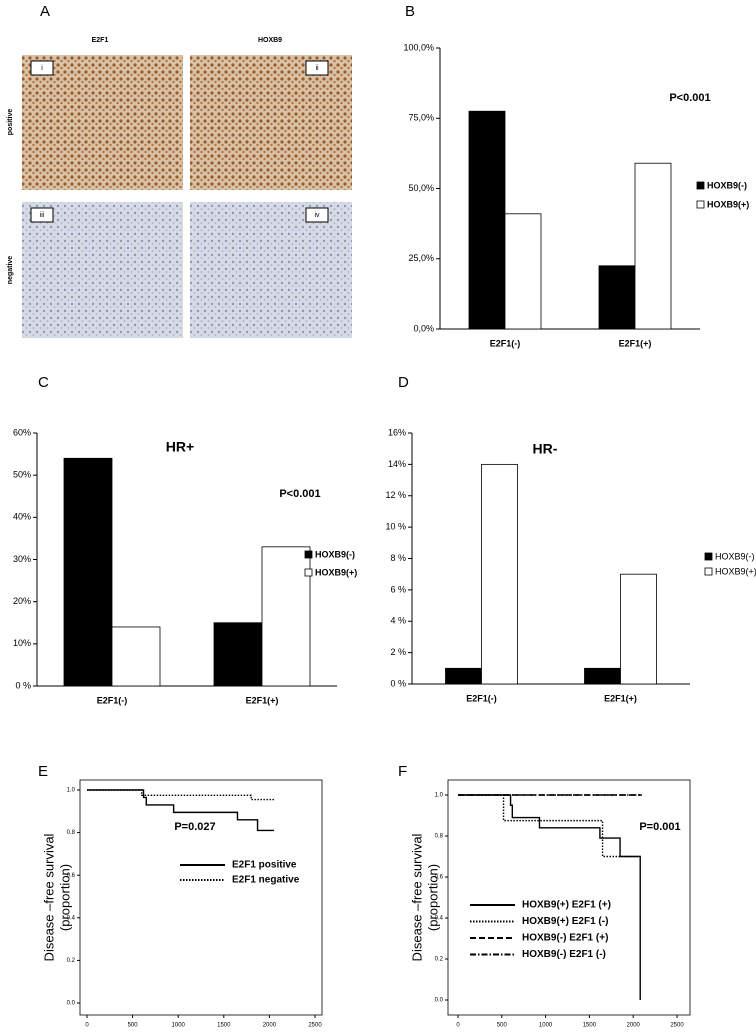  I want to click on annotation: P=0.001, so click(659, 827).